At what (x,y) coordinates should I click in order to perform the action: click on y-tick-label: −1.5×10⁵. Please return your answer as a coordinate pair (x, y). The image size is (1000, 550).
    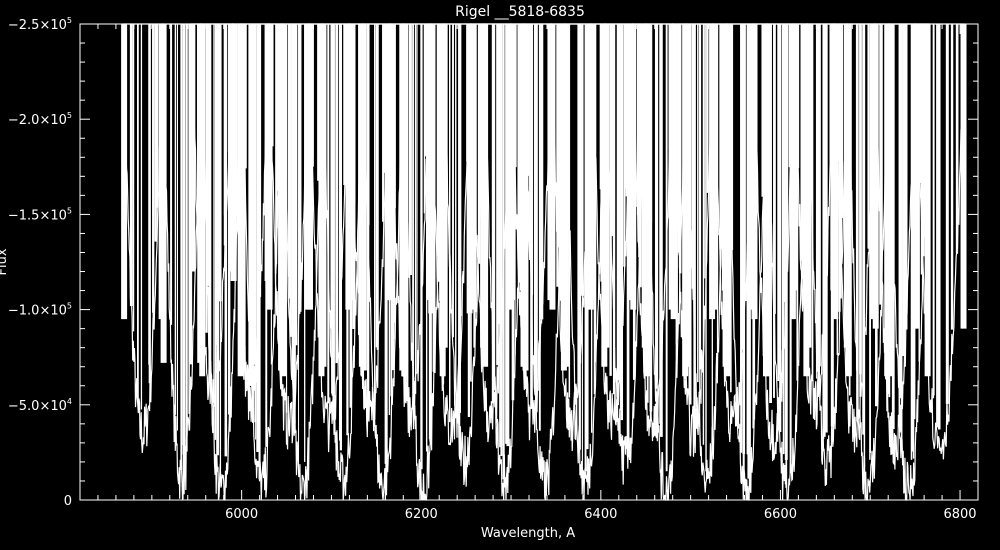
    Looking at the image, I should click on (40, 214).